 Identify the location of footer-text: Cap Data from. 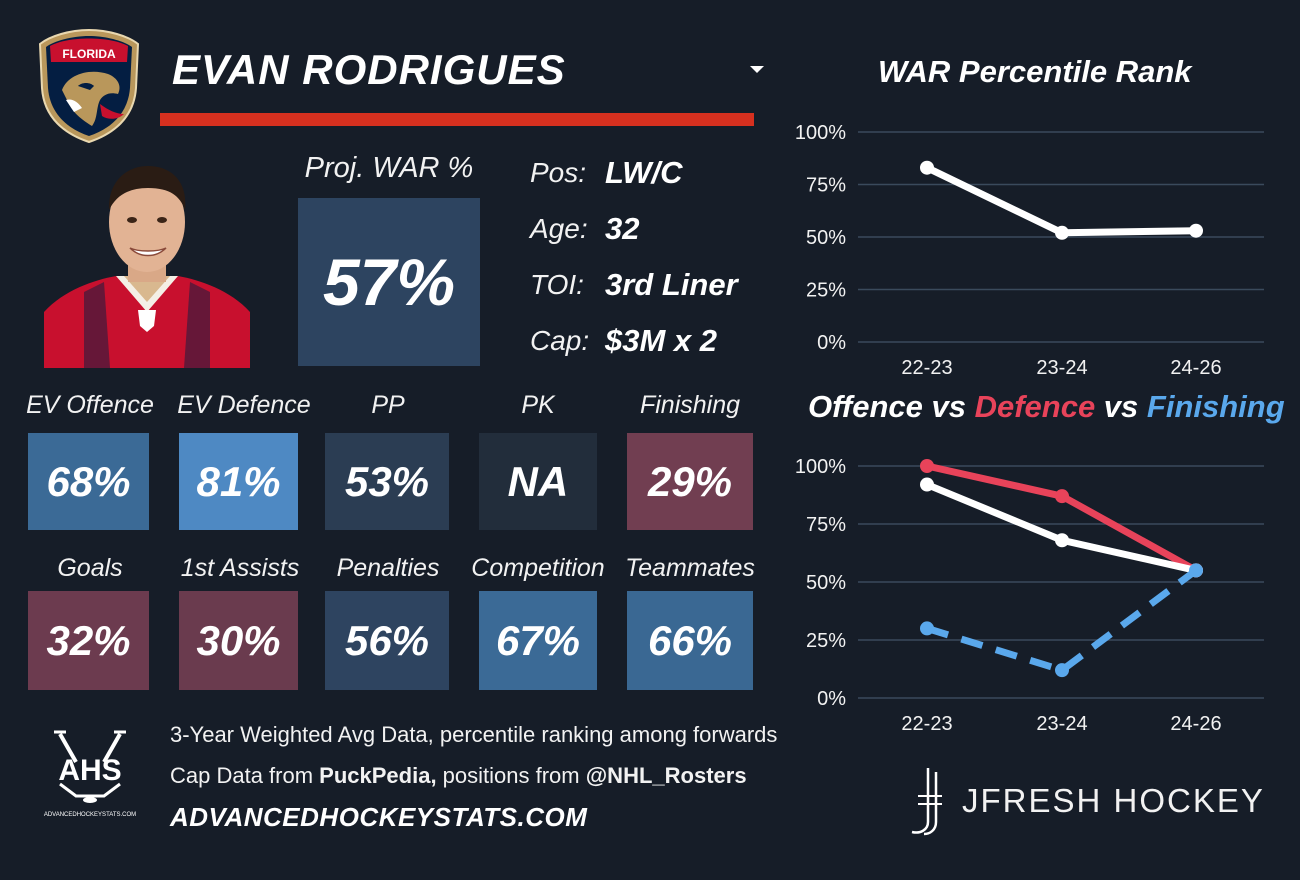
(245, 775).